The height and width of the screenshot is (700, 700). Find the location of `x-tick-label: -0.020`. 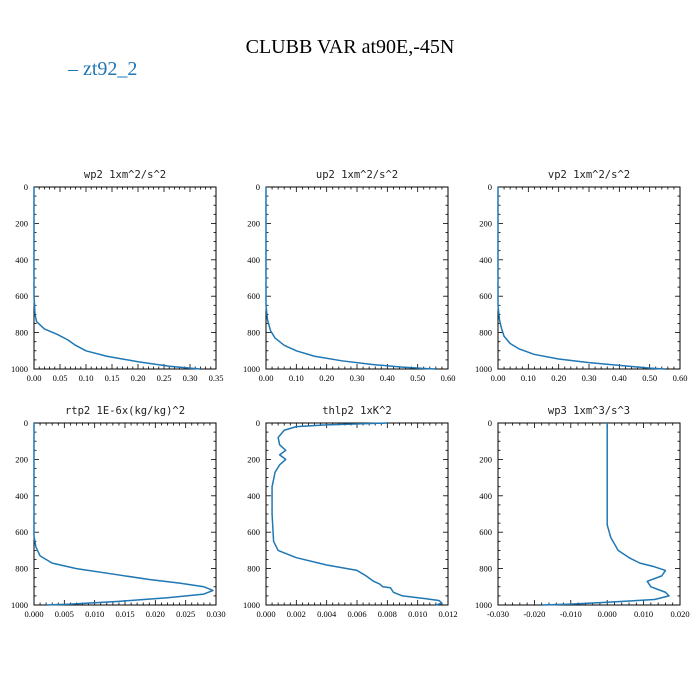

x-tick-label: -0.020 is located at coordinates (534, 614).